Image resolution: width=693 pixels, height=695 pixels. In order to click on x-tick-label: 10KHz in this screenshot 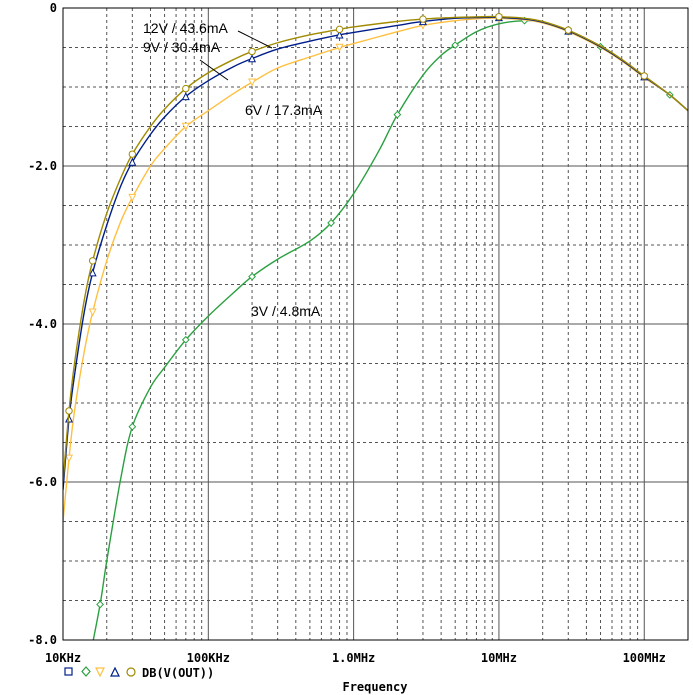, I will do `click(63, 658)`.